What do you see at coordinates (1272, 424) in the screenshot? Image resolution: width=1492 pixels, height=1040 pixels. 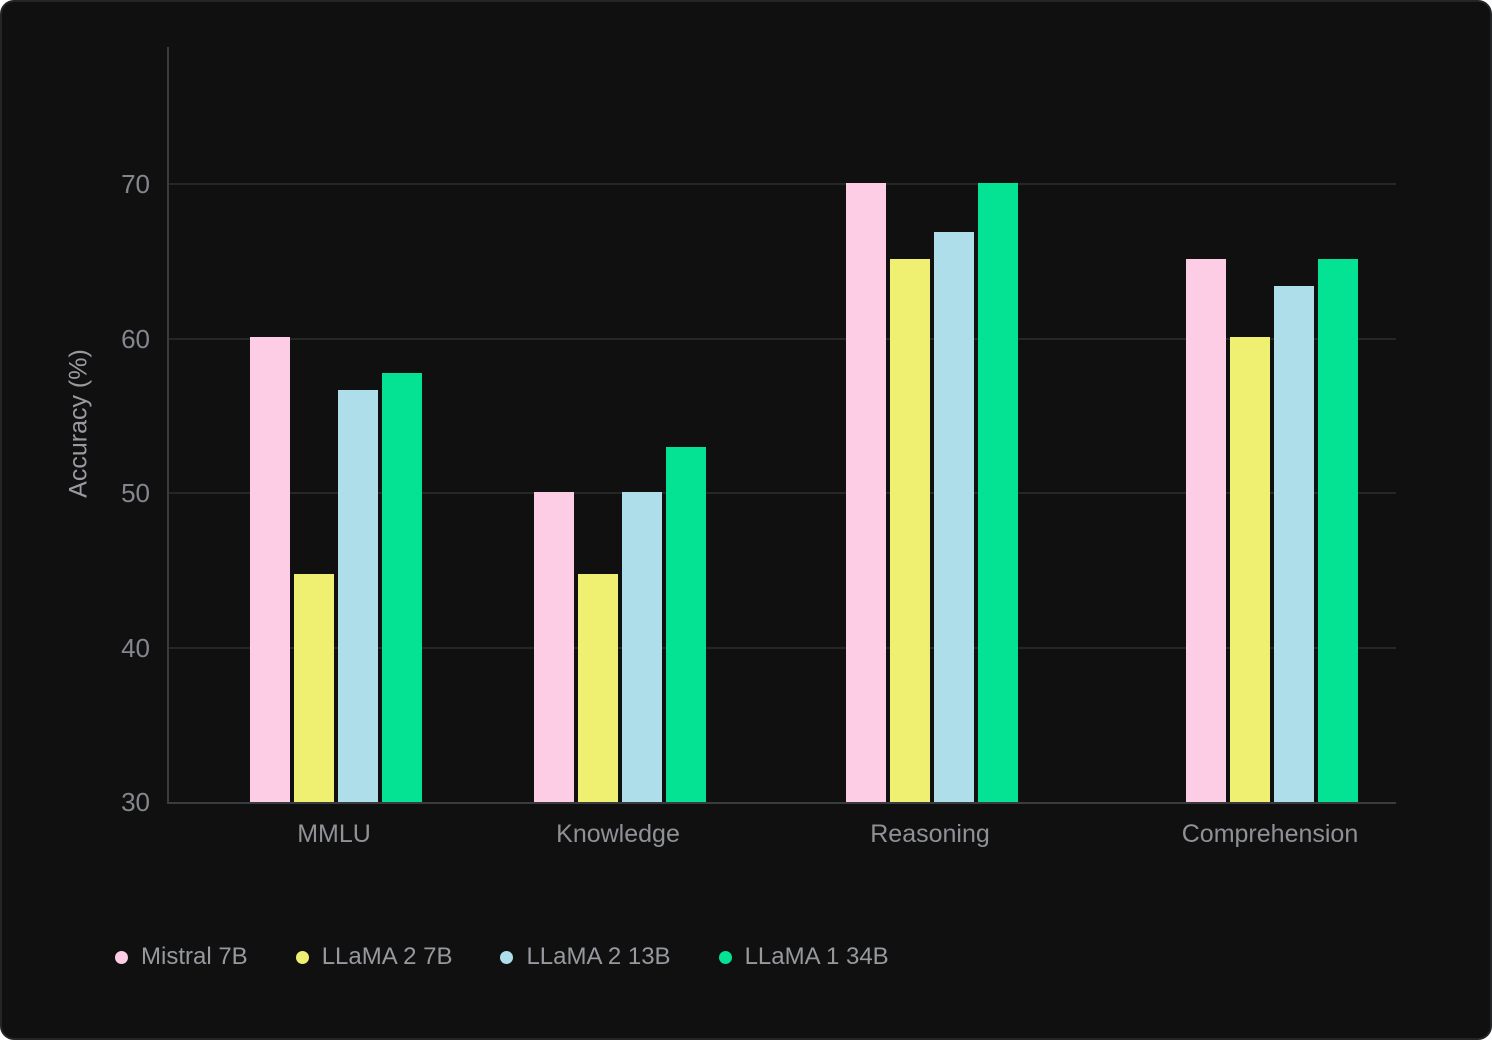 I see `bar-group-comprehension` at bounding box center [1272, 424].